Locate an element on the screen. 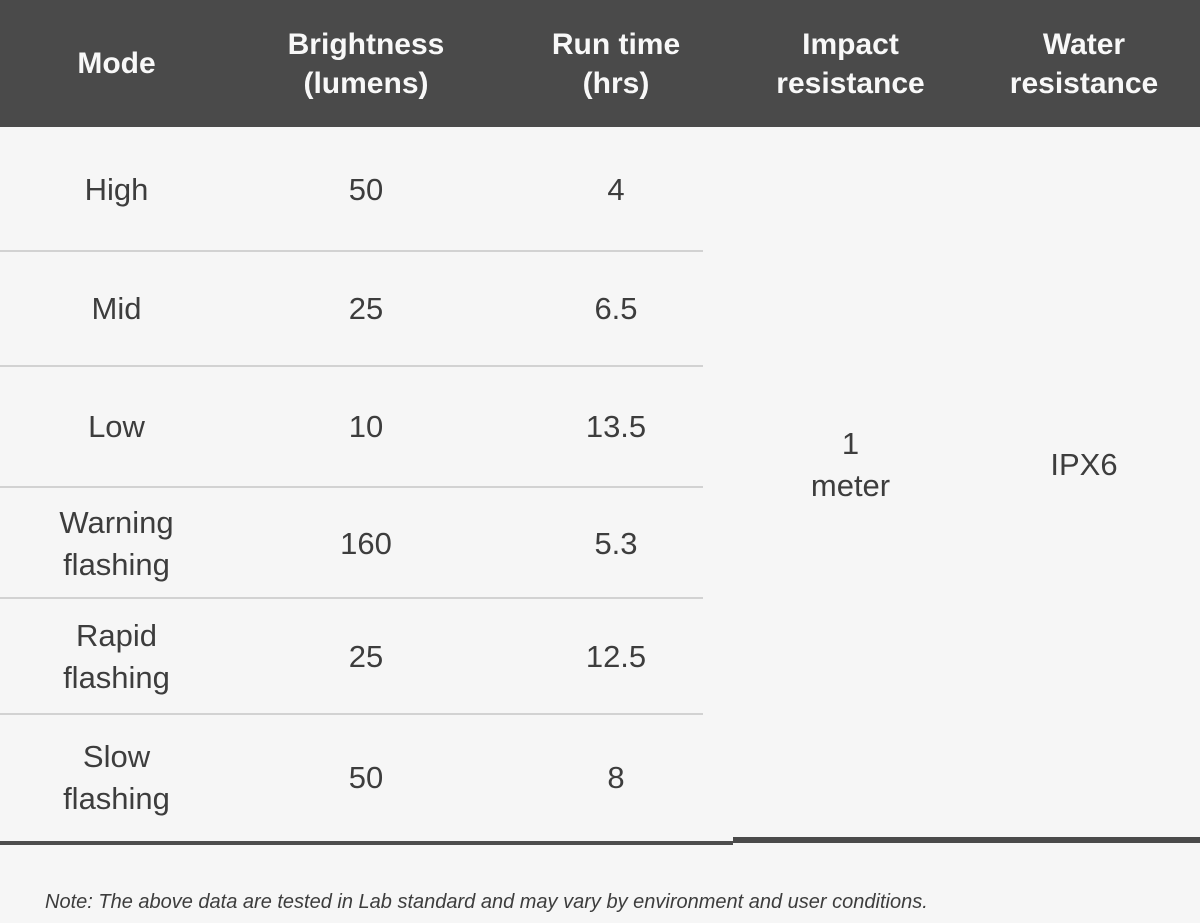 The width and height of the screenshot is (1200, 923). table-row-slow-flashing: Slow flashing 50 8 is located at coordinates (366, 778).